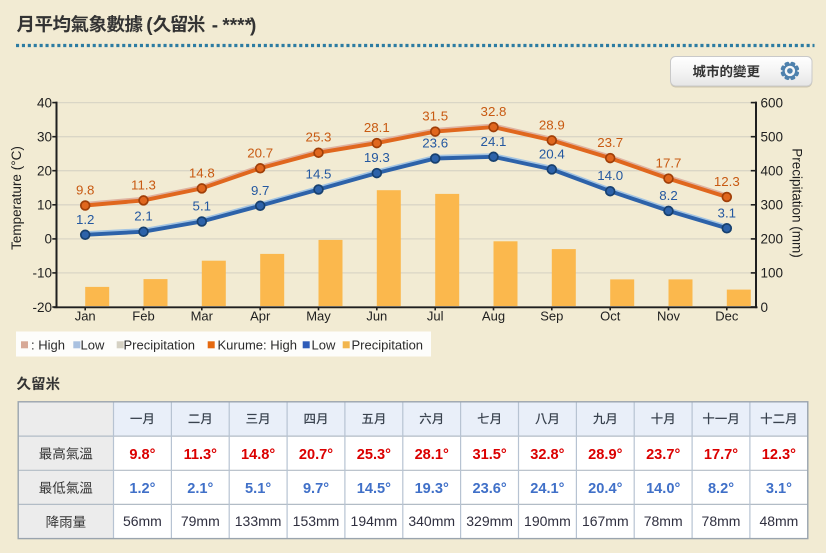 Image resolution: width=826 pixels, height=553 pixels. I want to click on svg-text: 20.4°, so click(605, 489).